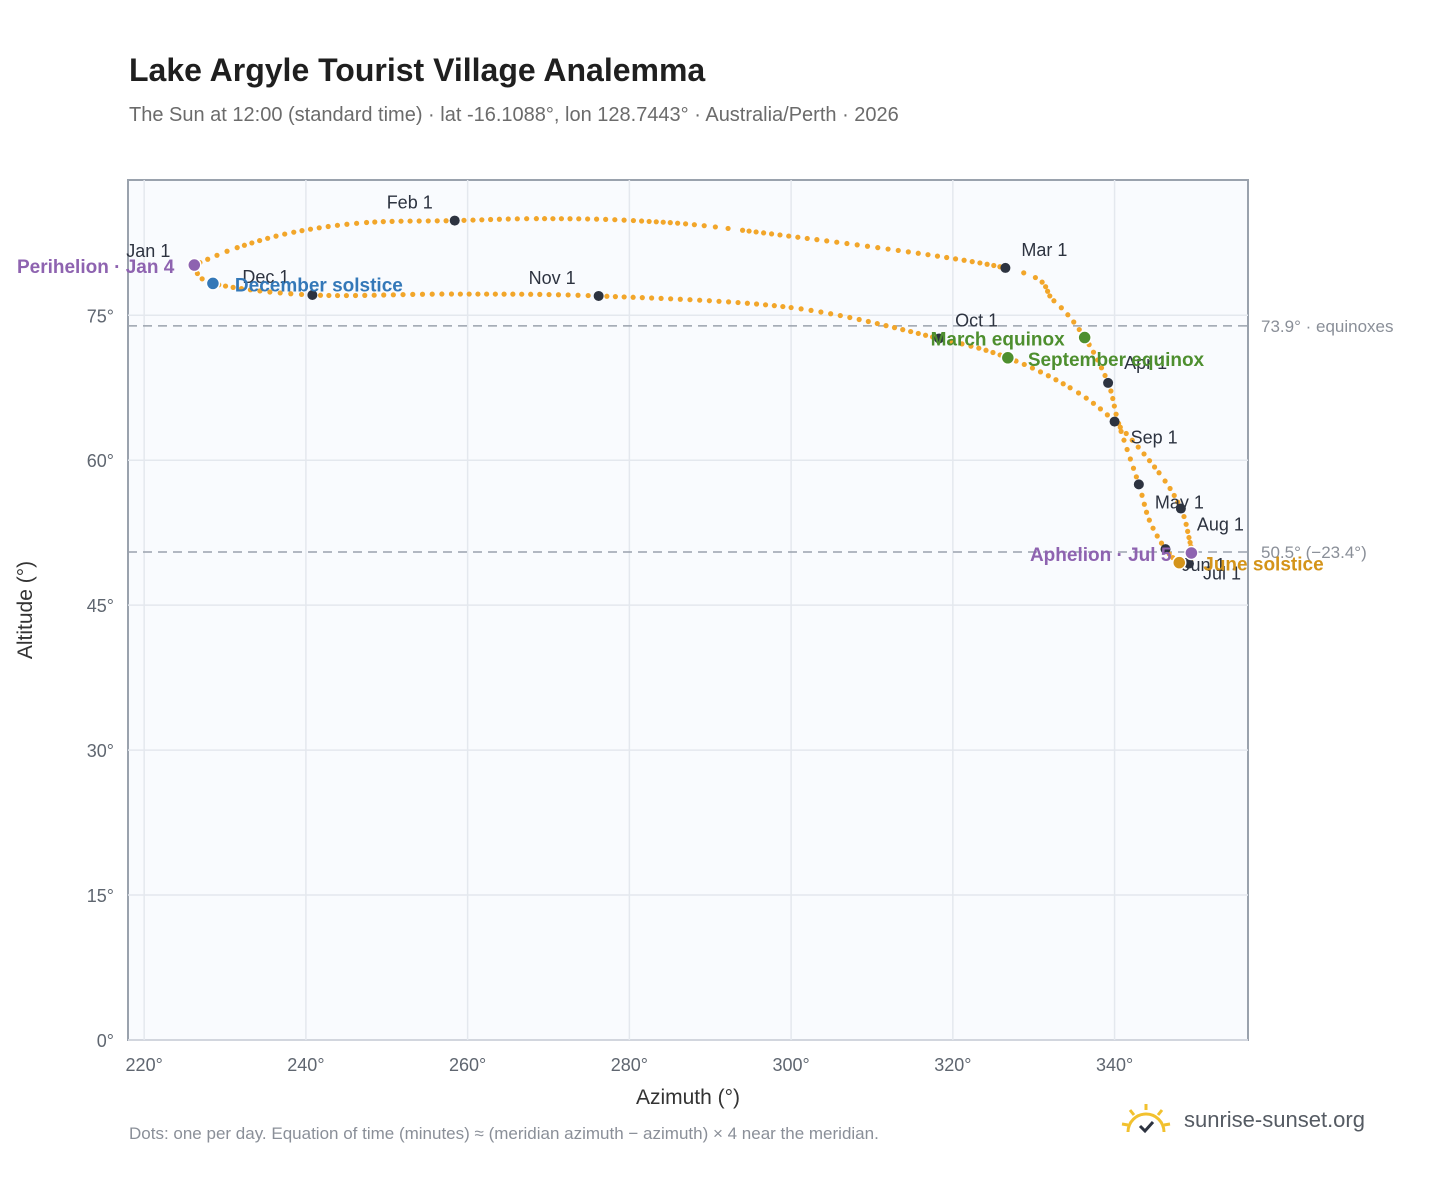 The image size is (1448, 1188). What do you see at coordinates (1116, 360) in the screenshot?
I see `event-marker-label: September equinox` at bounding box center [1116, 360].